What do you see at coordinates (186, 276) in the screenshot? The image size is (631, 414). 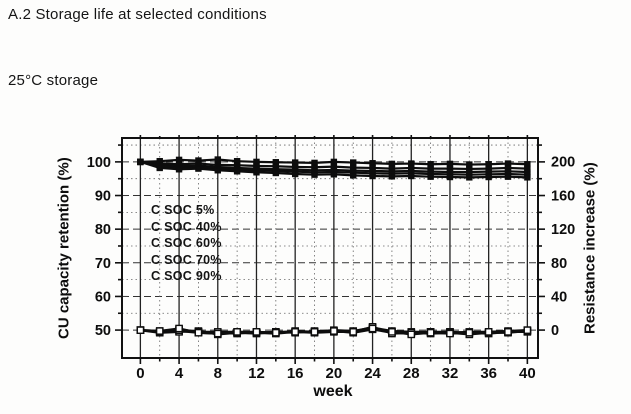 I see `legend-item-soc90: C SOC 90%` at bounding box center [186, 276].